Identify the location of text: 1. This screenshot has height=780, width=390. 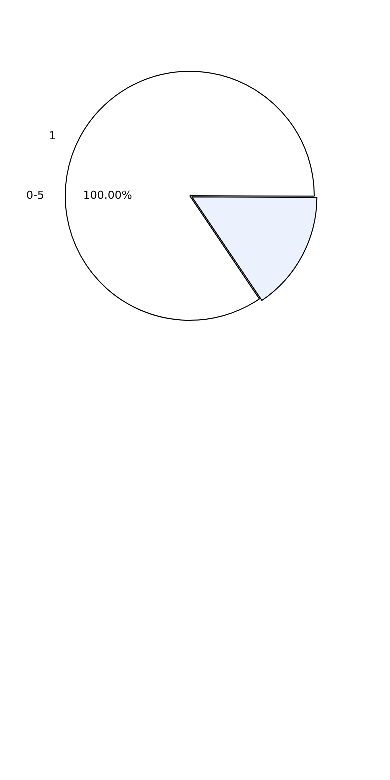
(52, 135).